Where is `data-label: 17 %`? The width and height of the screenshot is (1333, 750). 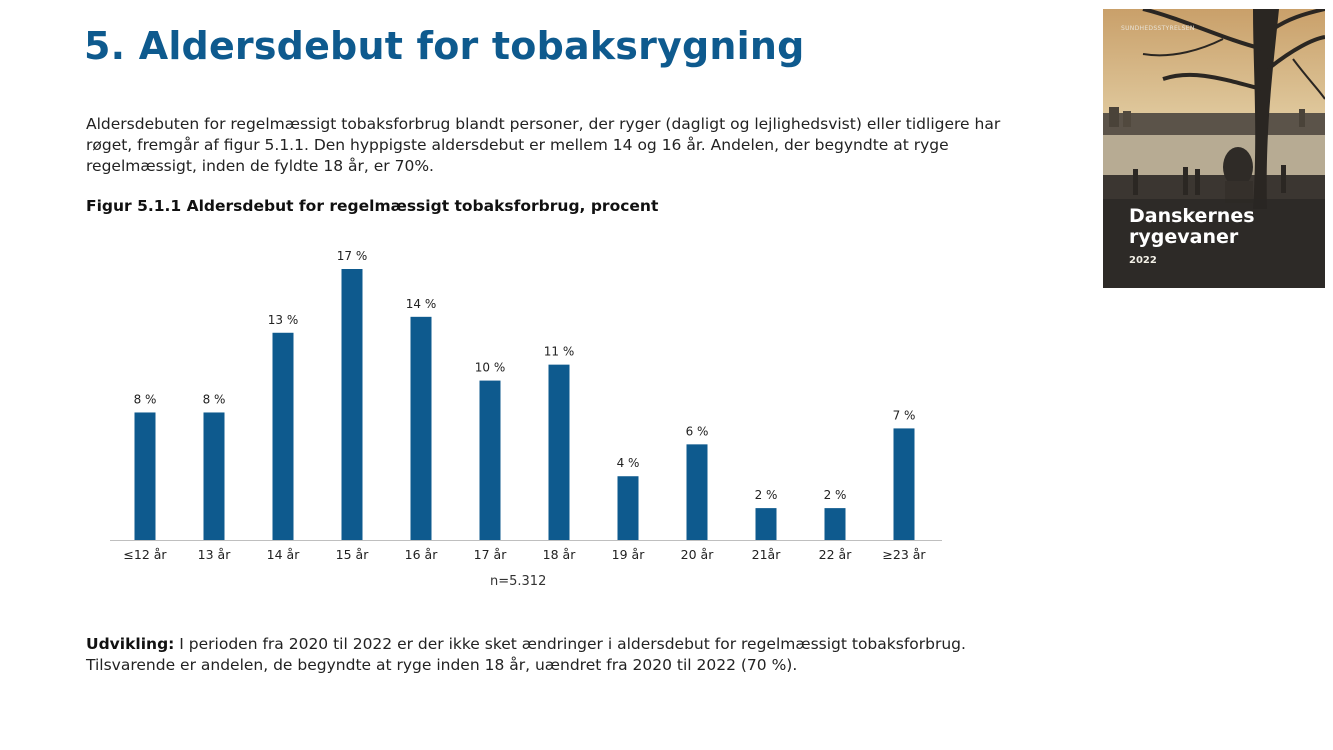
data-label: 17 % is located at coordinates (352, 256).